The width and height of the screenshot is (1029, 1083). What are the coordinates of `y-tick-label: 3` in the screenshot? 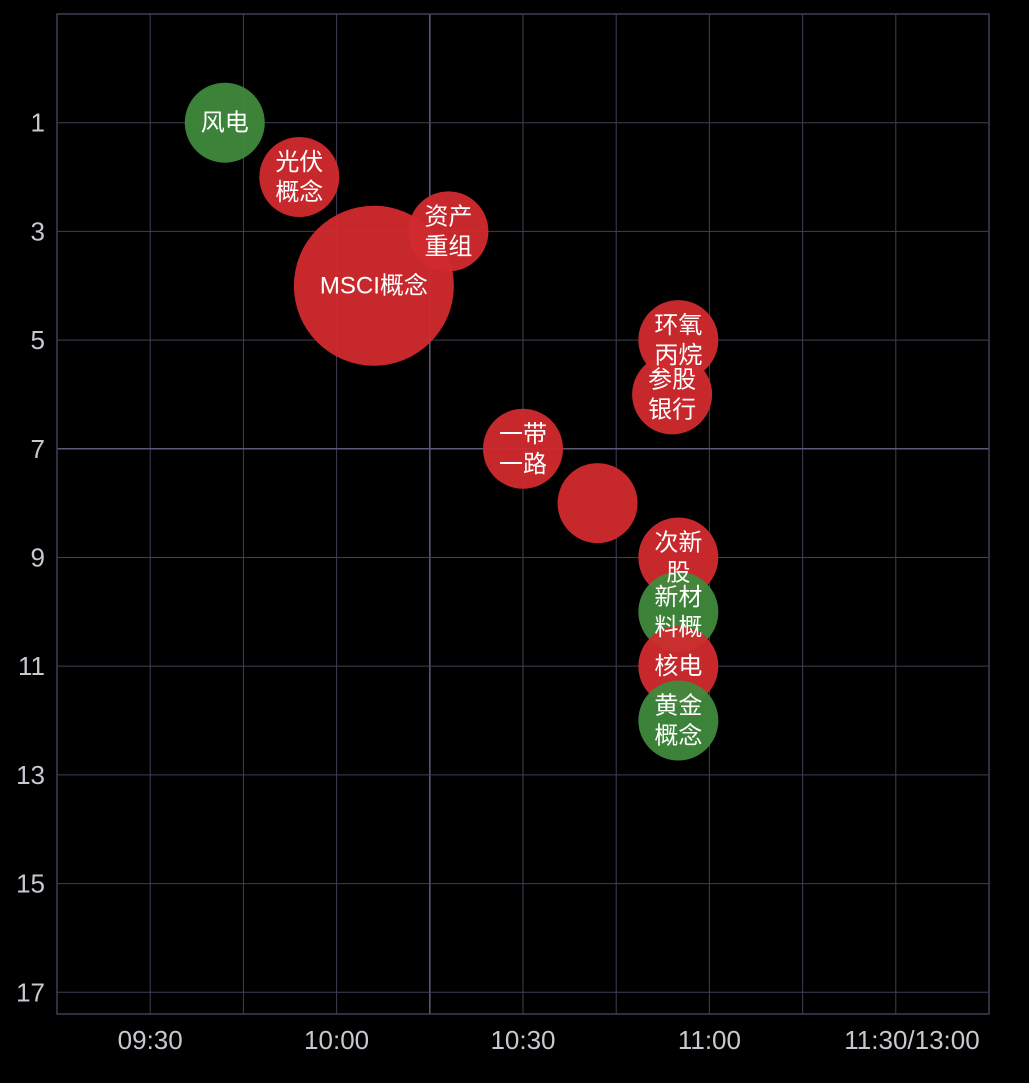 It's located at (38, 231).